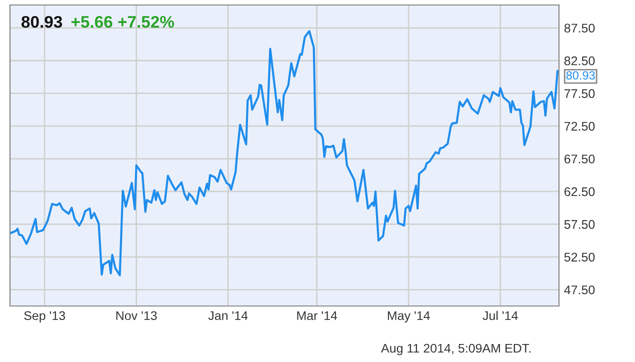  Describe the element at coordinates (455, 350) in the screenshot. I see `text: Aug 11 2014, 5:09AM EDT.` at that location.